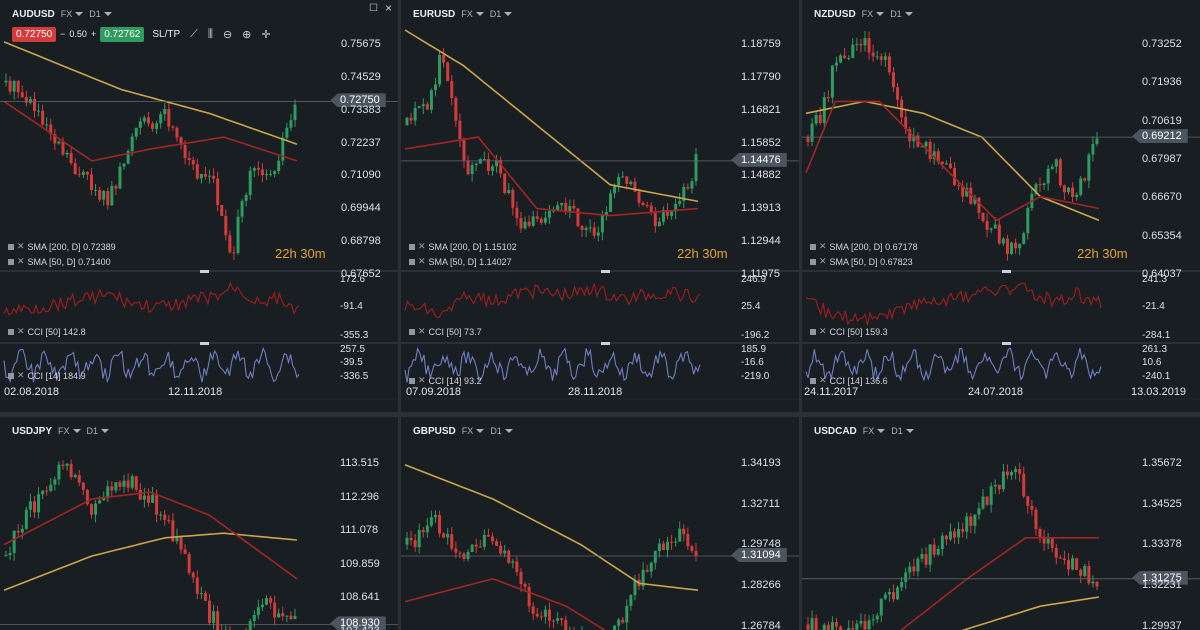 This screenshot has width=1200, height=630. I want to click on cci50-legend: ✕ CCI [50] 142.8, so click(47, 331).